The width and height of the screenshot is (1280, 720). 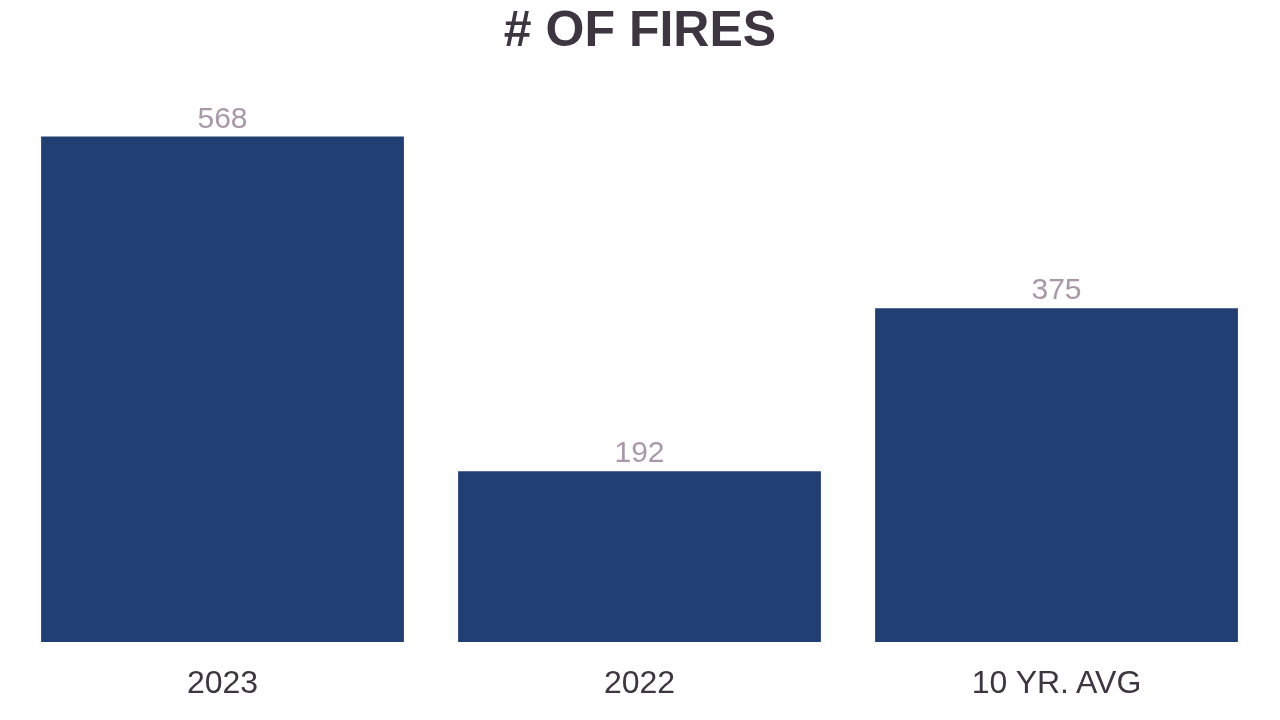 What do you see at coordinates (1056, 682) in the screenshot?
I see `x-tick-label: 10 YR. AVG` at bounding box center [1056, 682].